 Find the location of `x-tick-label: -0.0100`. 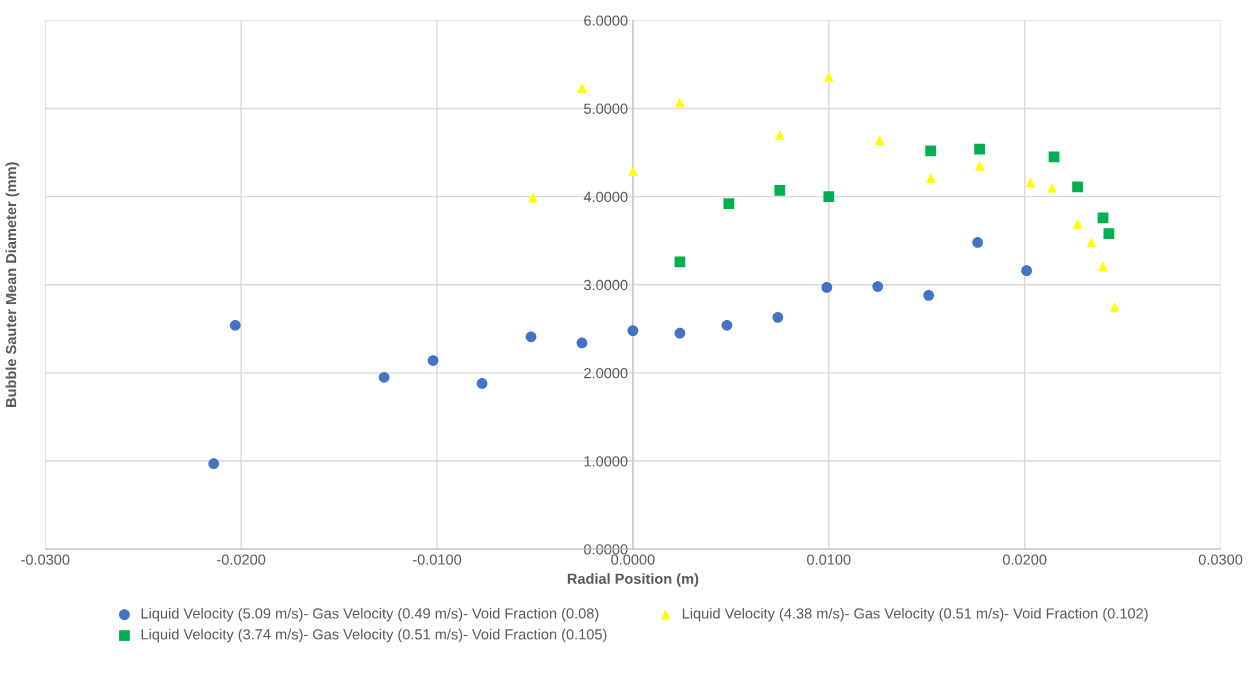

x-tick-label: -0.0100 is located at coordinates (437, 559).